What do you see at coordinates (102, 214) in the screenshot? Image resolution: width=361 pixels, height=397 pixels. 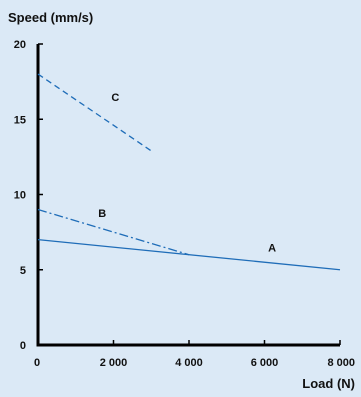 I see `series-label-b: B` at bounding box center [102, 214].